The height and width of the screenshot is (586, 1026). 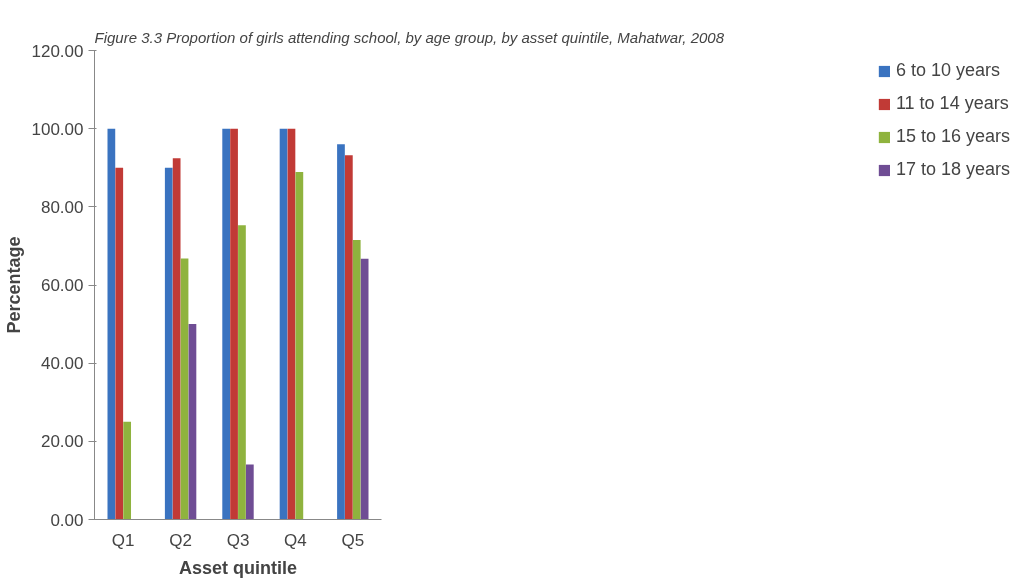 I want to click on y-tick-label: 0.00, so click(x=67, y=520).